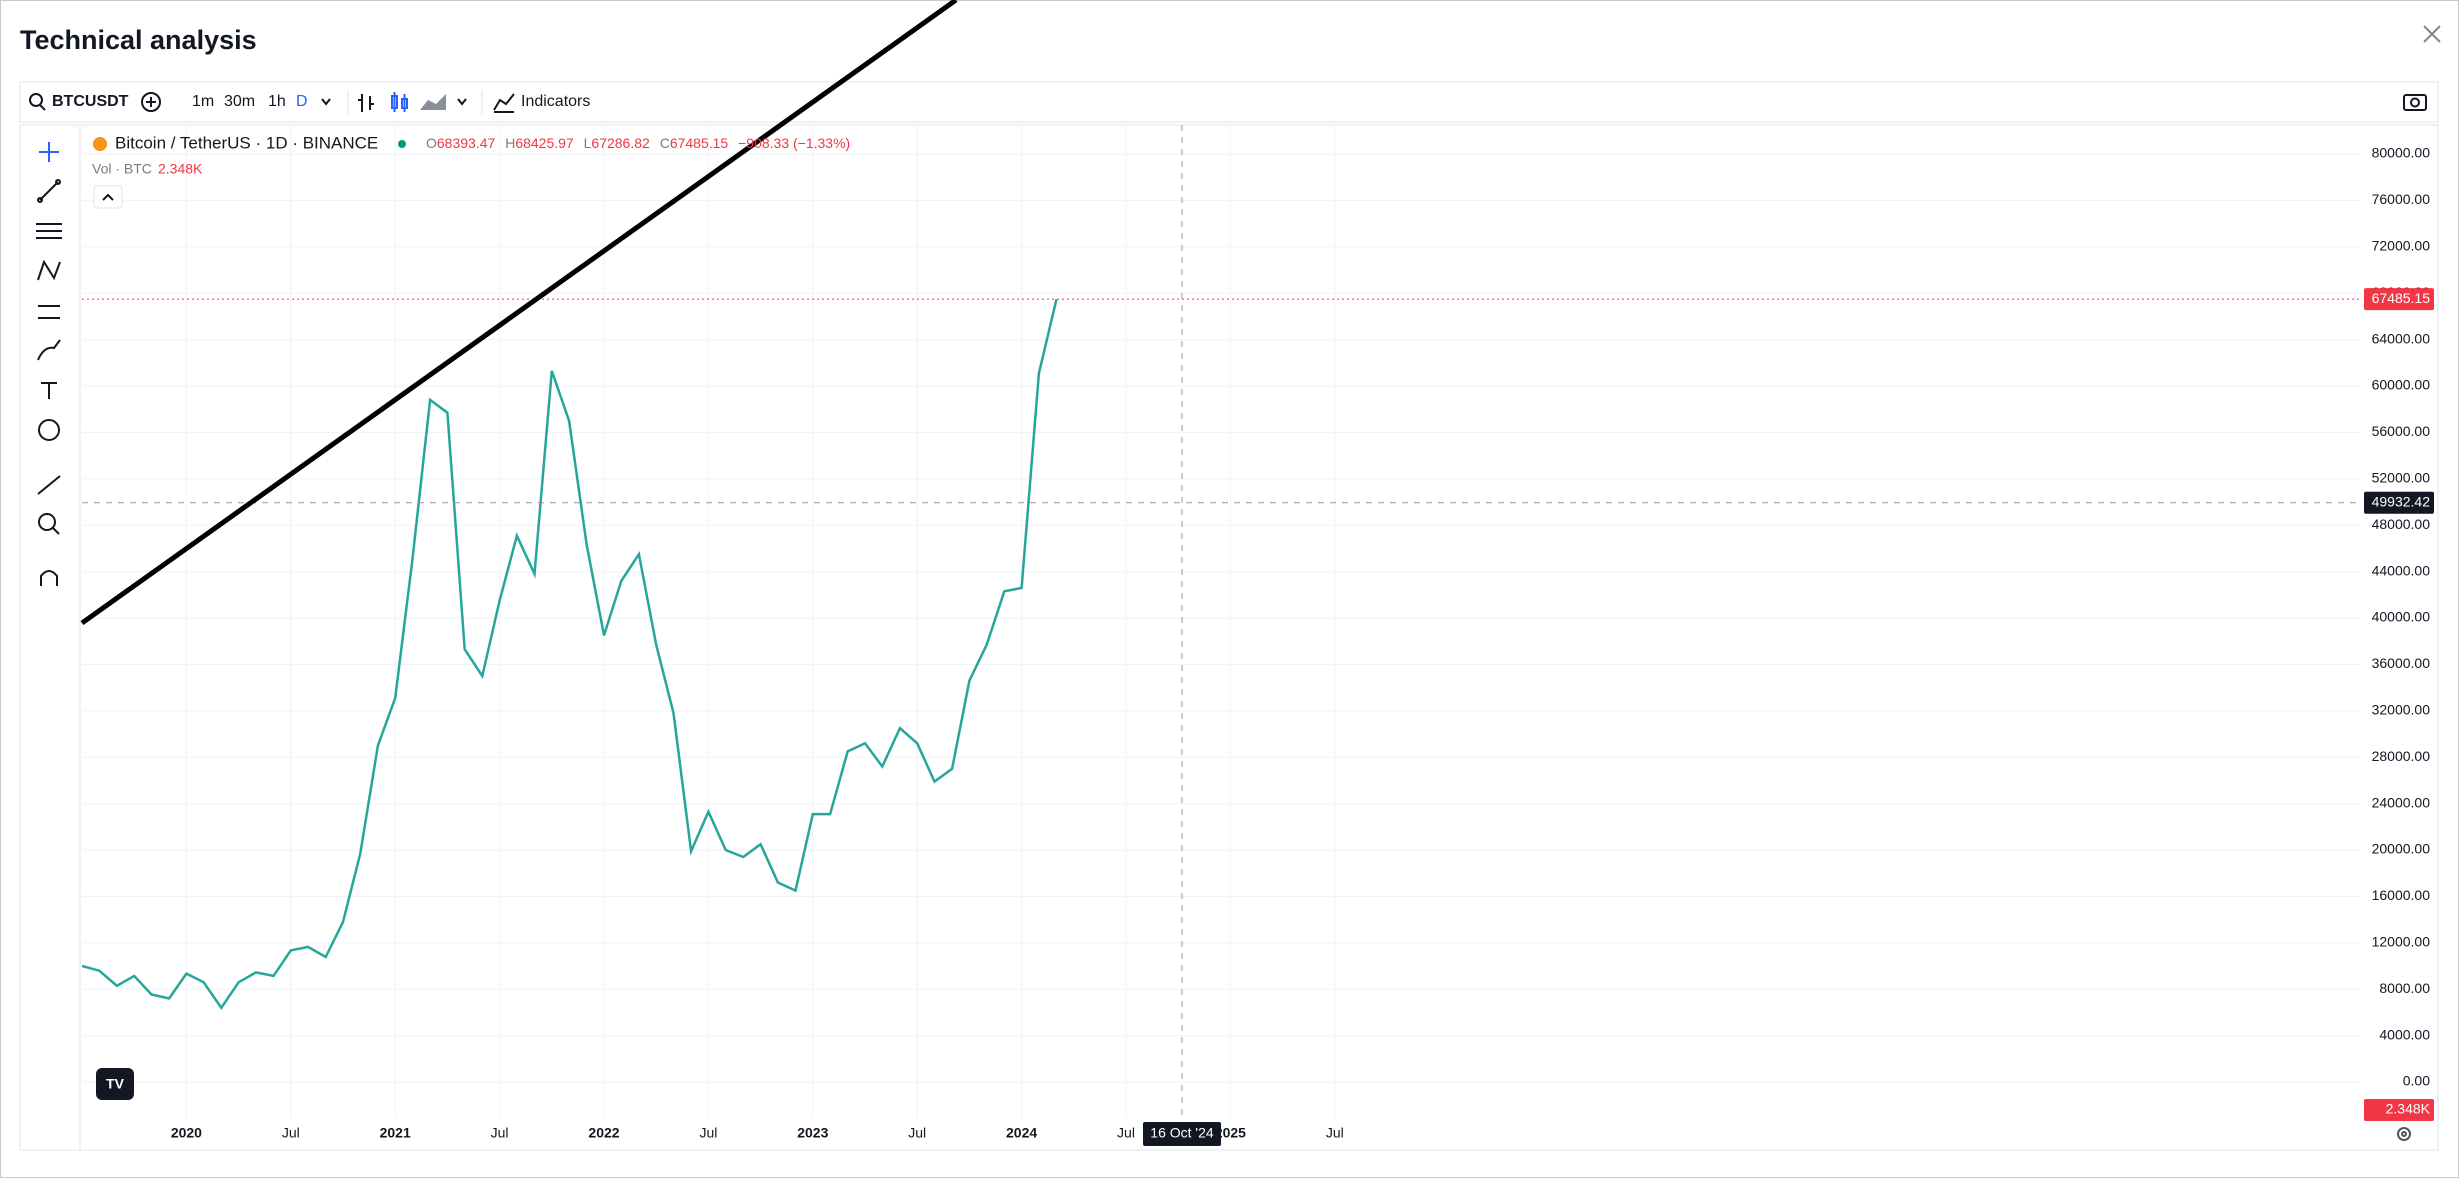 This screenshot has width=2459, height=1178. What do you see at coordinates (180, 169) in the screenshot?
I see `volume-value: 2.348K` at bounding box center [180, 169].